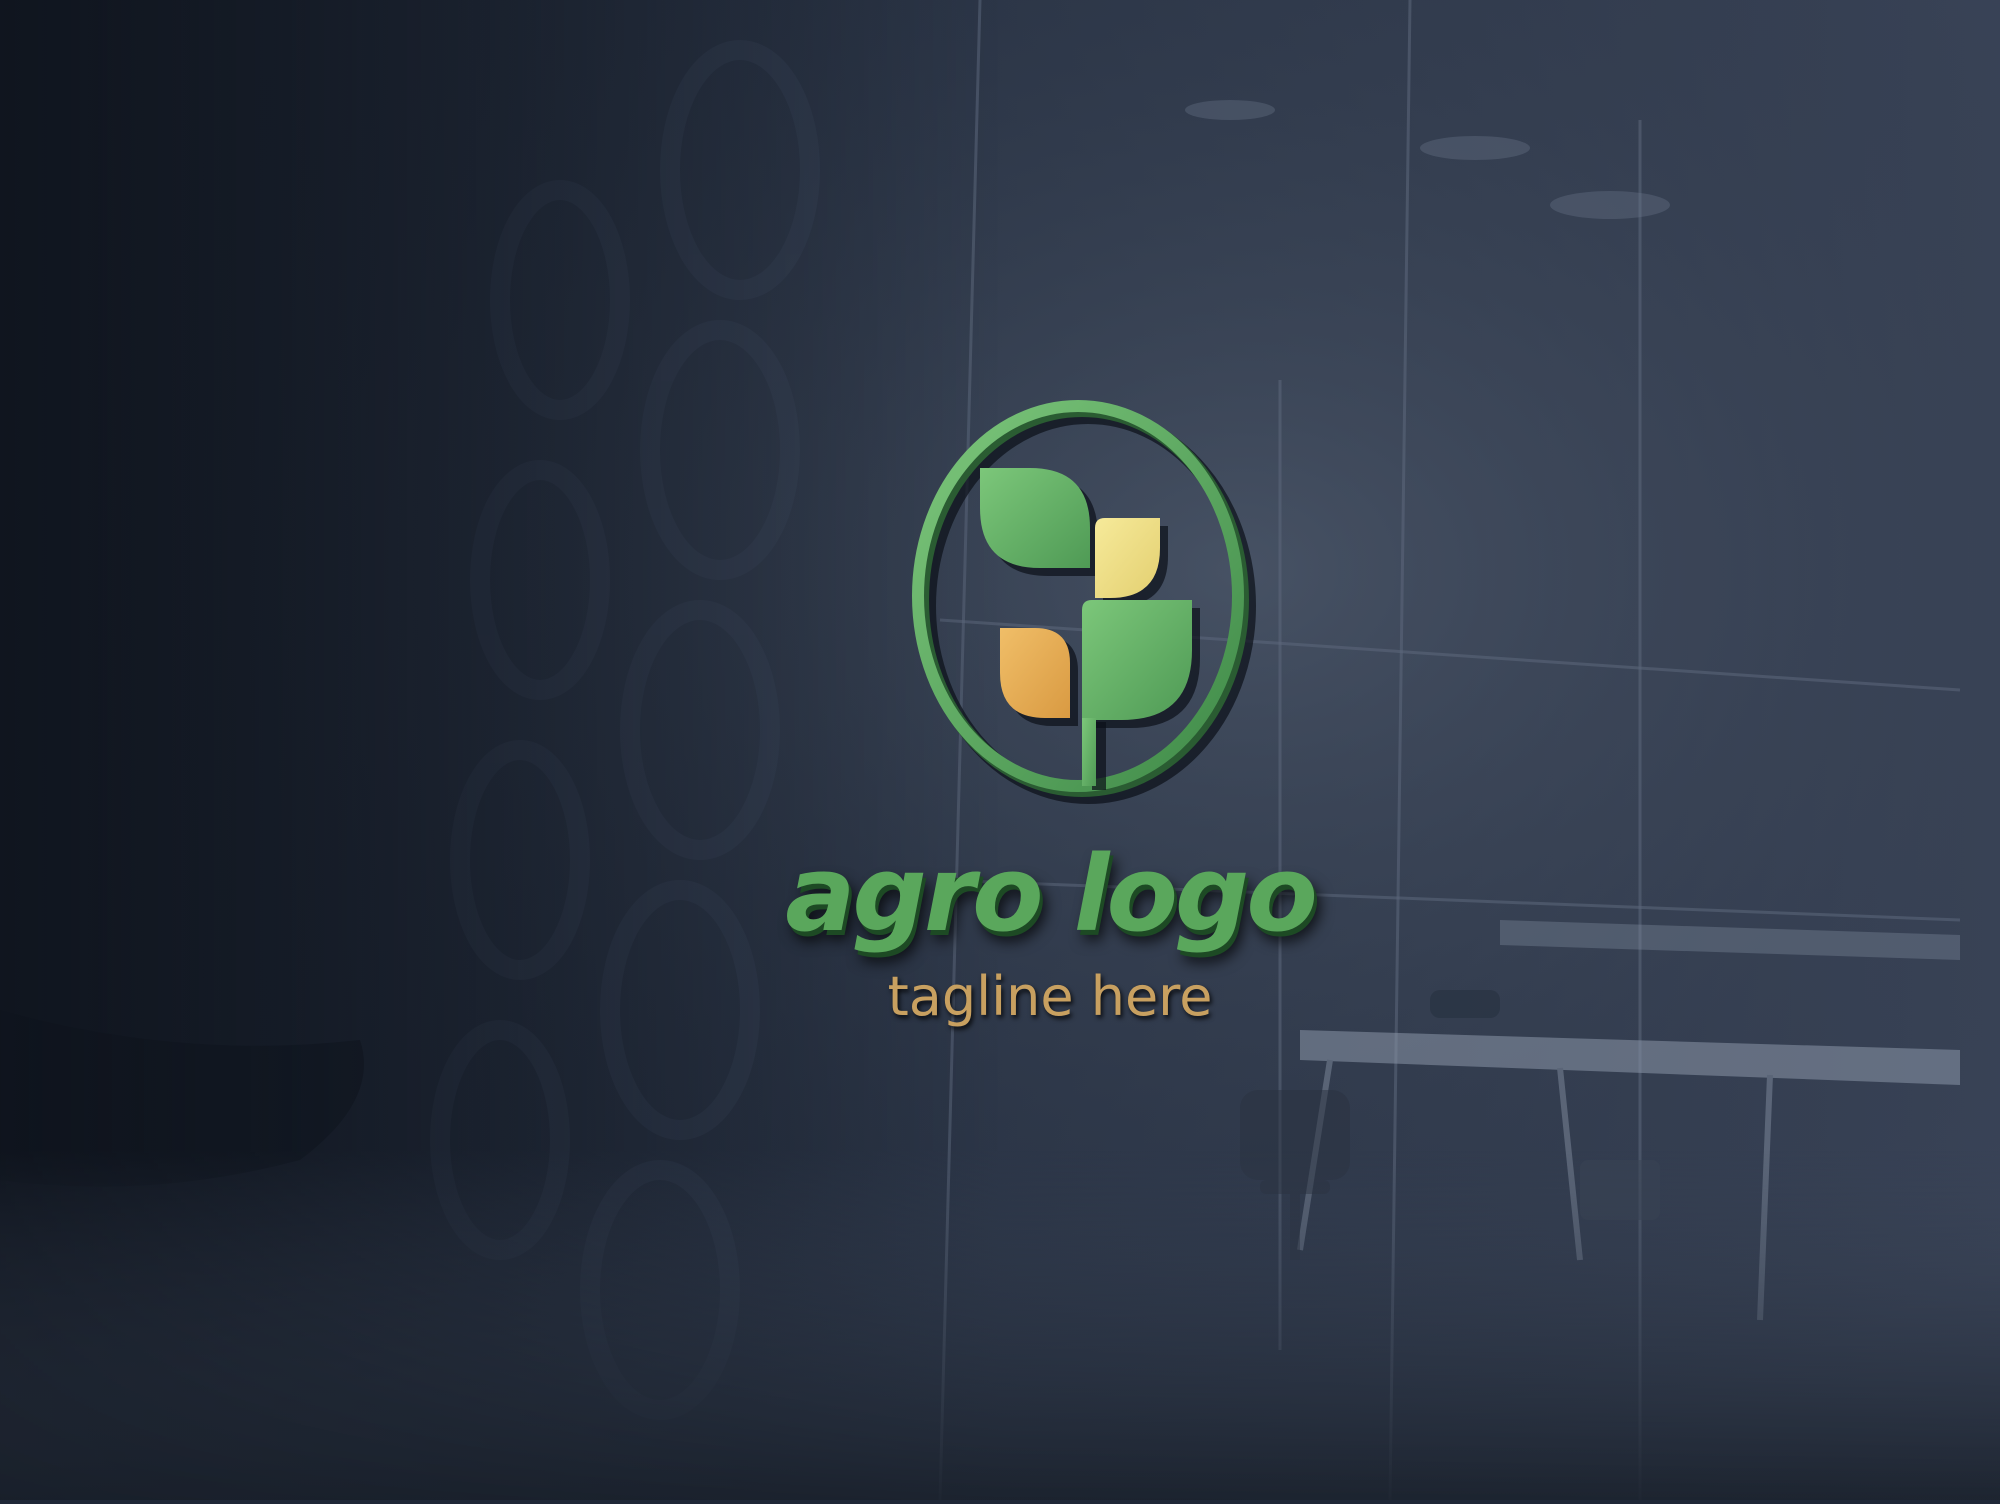 The height and width of the screenshot is (1504, 2000). I want to click on leaf-top-right, so click(1127, 558).